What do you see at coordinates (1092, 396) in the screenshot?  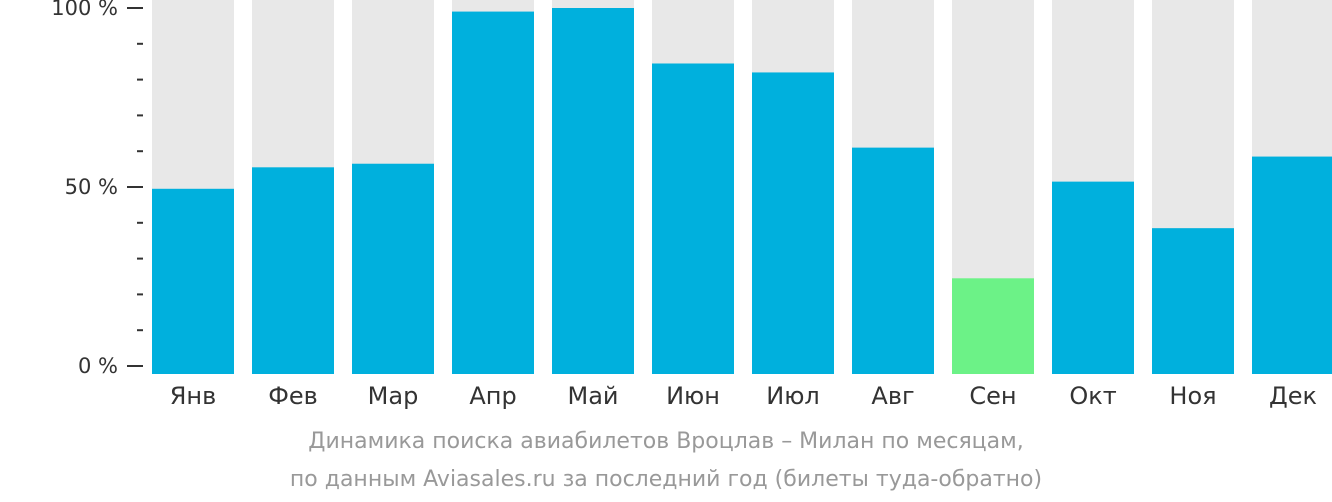 I see `x-tick-label: Окт` at bounding box center [1092, 396].